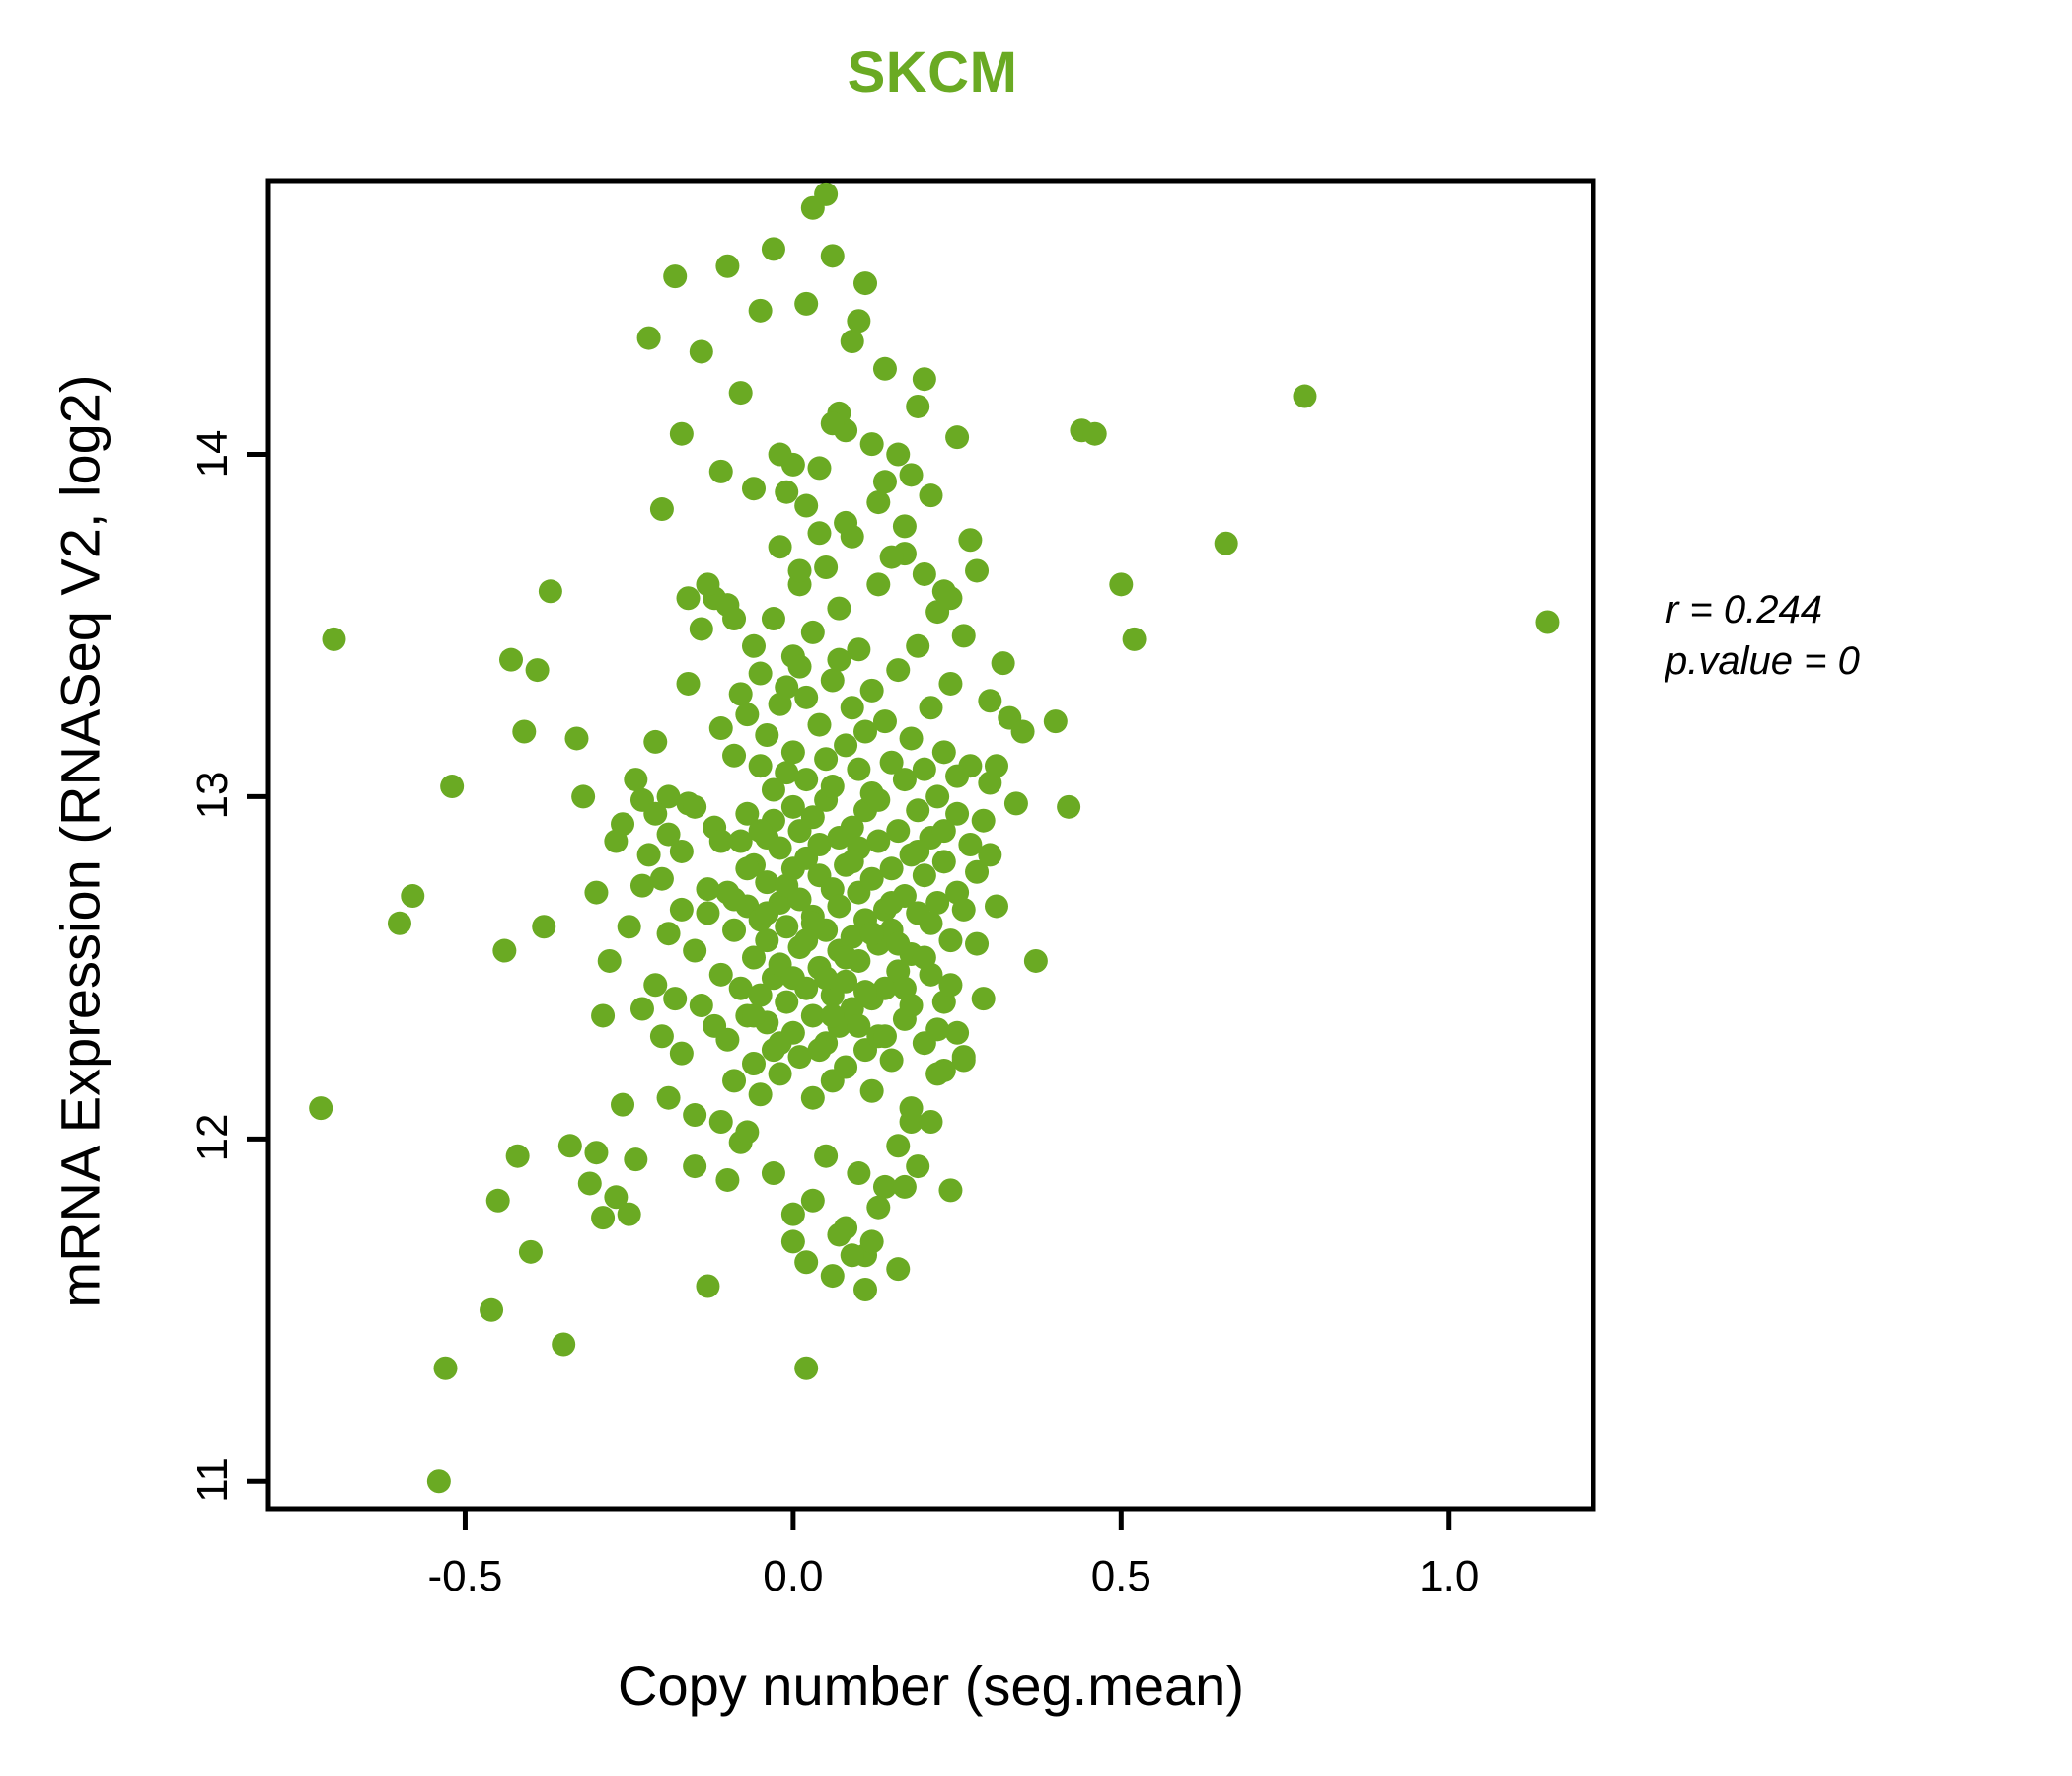 The image size is (2072, 1776). I want to click on y-tick-label: 13, so click(213, 796).